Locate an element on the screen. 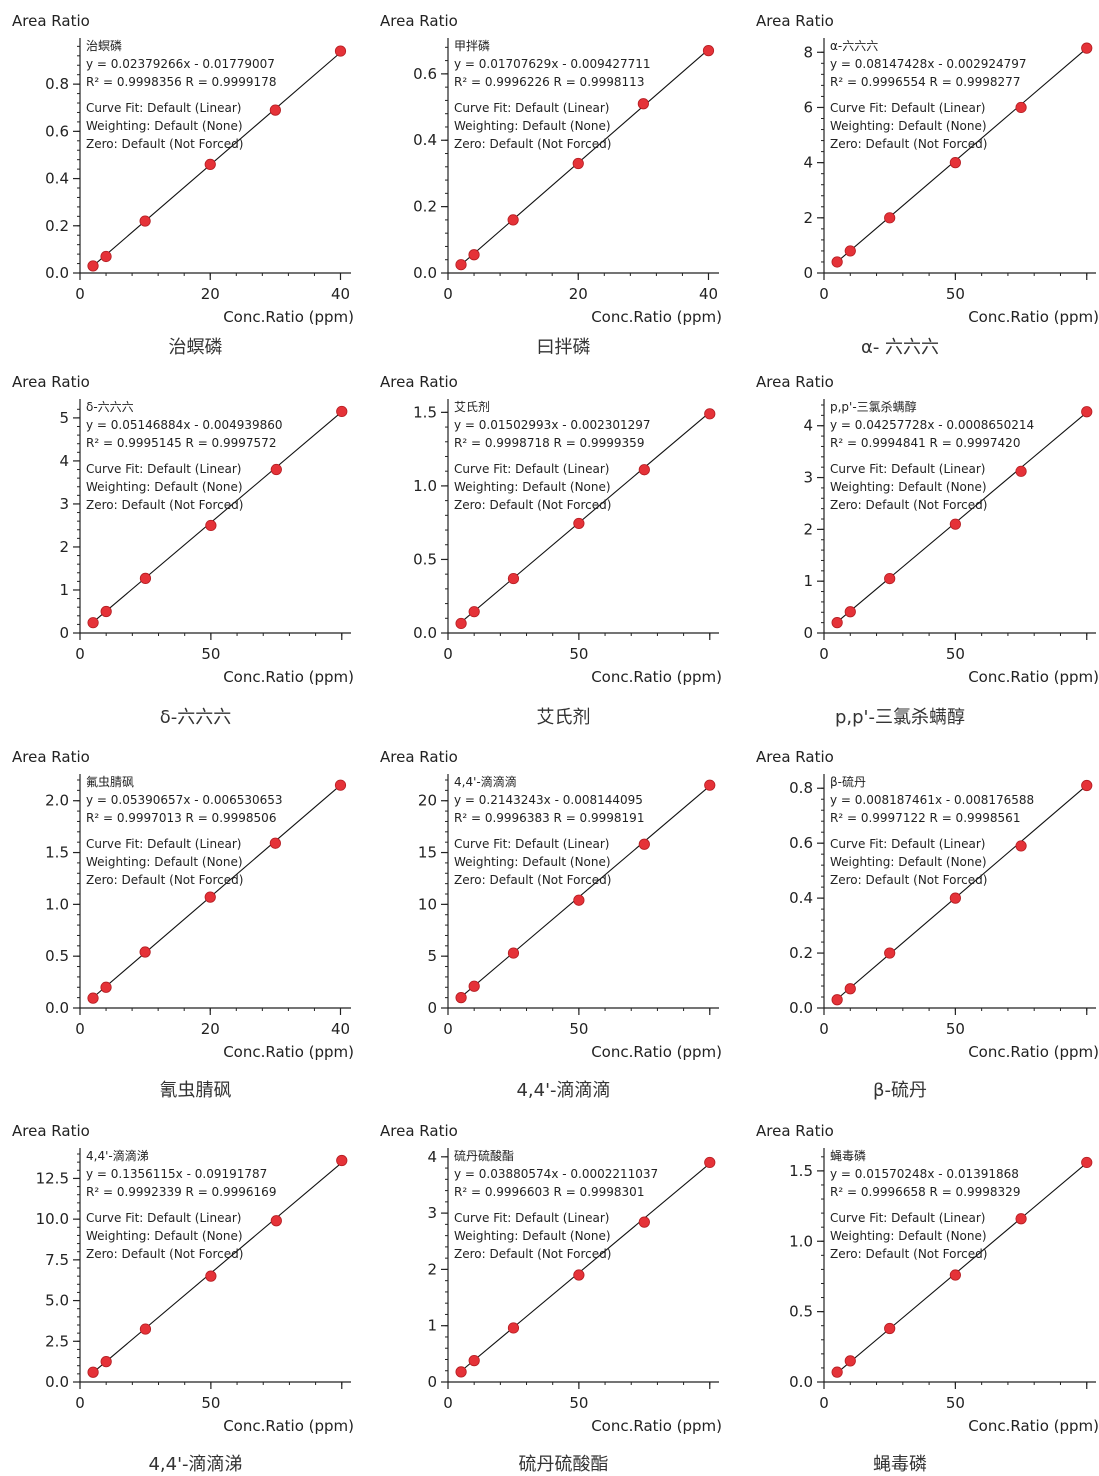  r-squared: R² = 0.9996554 R = 0.9998277 is located at coordinates (925, 82).